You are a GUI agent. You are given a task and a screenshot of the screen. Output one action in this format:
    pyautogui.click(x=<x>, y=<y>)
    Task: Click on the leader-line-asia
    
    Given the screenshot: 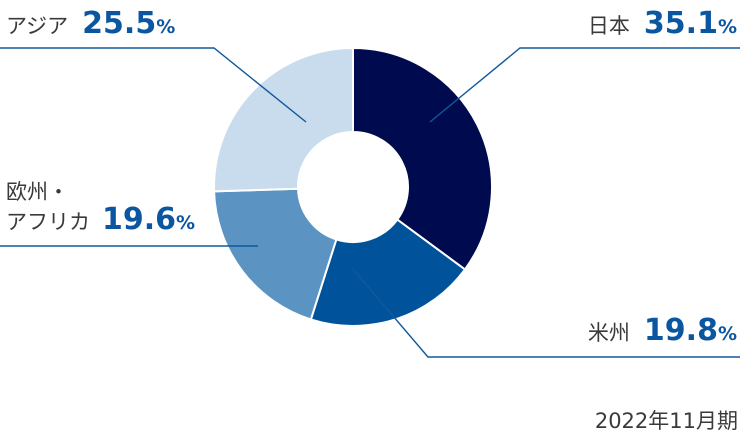 What is the action you would take?
    pyautogui.click(x=153, y=85)
    